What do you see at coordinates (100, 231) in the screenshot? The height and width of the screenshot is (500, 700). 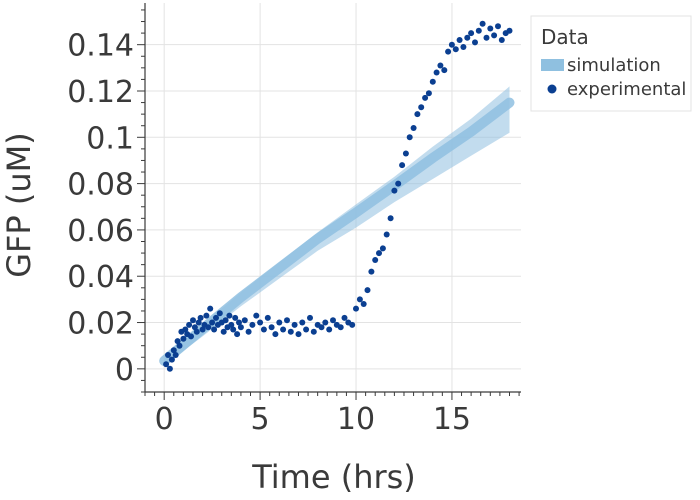 I see `y-tick-label: 0.06` at bounding box center [100, 231].